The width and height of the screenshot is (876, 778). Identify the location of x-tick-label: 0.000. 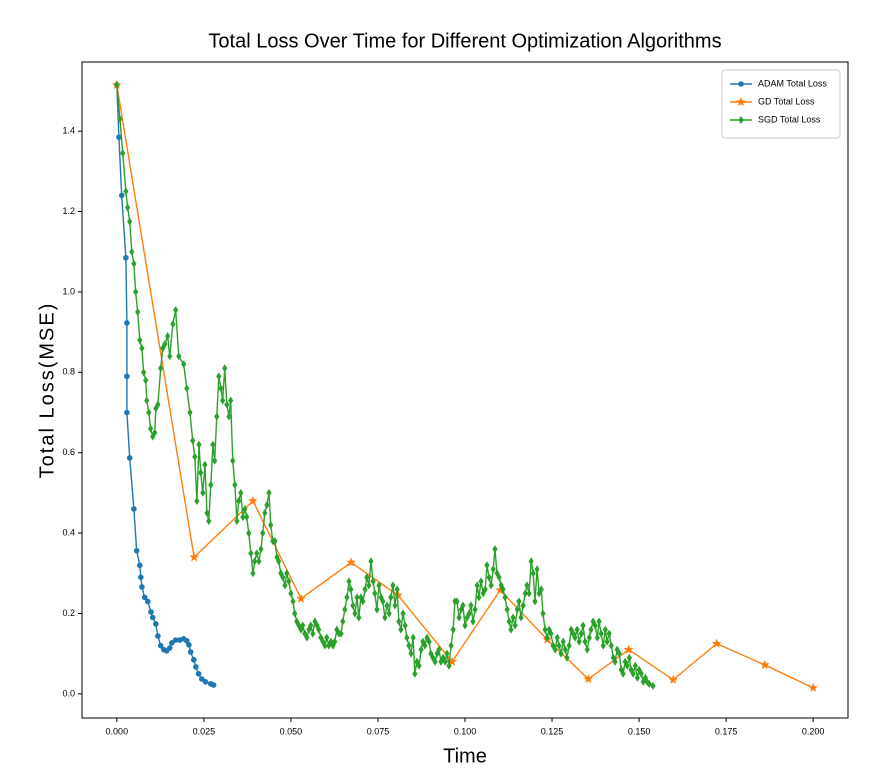
(117, 731).